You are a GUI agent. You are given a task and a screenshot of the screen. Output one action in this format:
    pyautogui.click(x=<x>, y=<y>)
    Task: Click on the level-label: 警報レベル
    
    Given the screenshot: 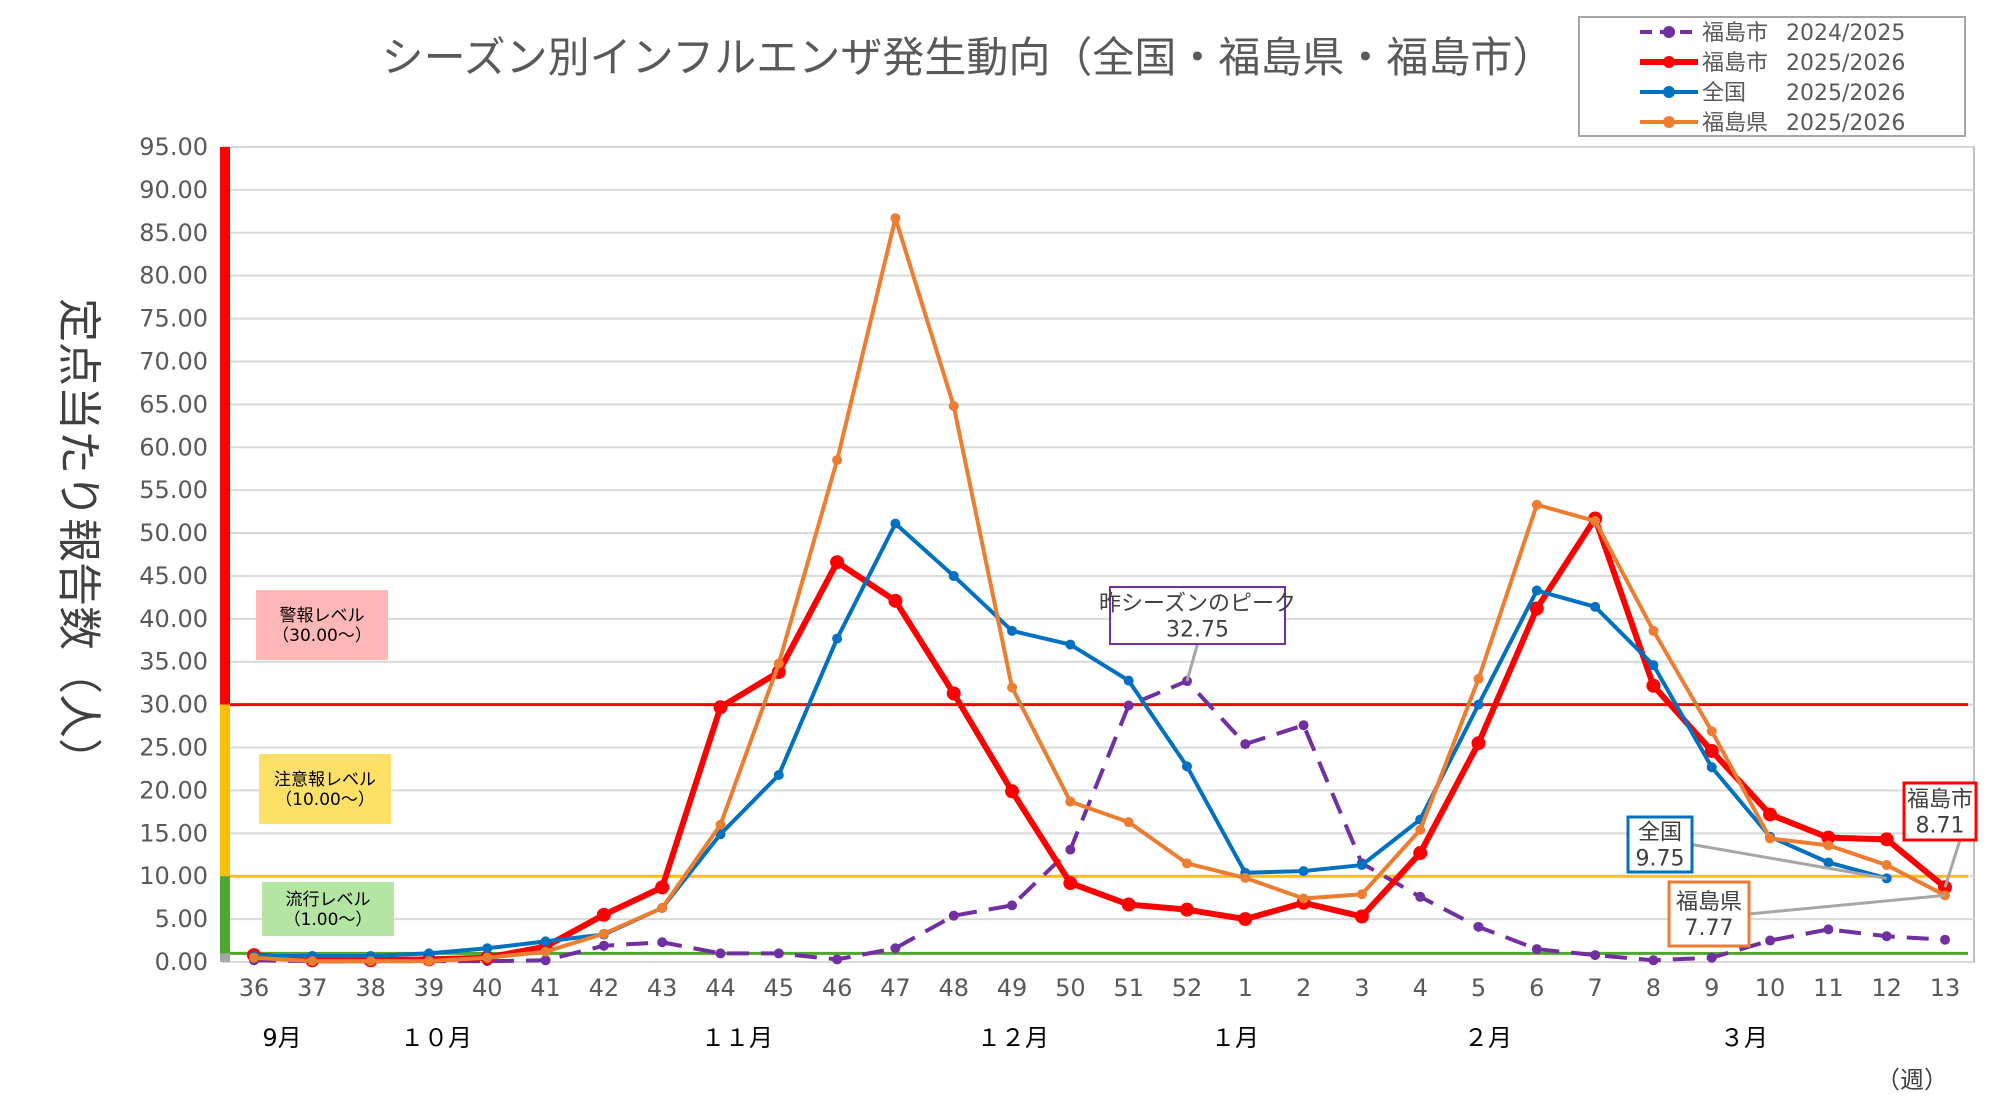 What is the action you would take?
    pyautogui.click(x=322, y=616)
    